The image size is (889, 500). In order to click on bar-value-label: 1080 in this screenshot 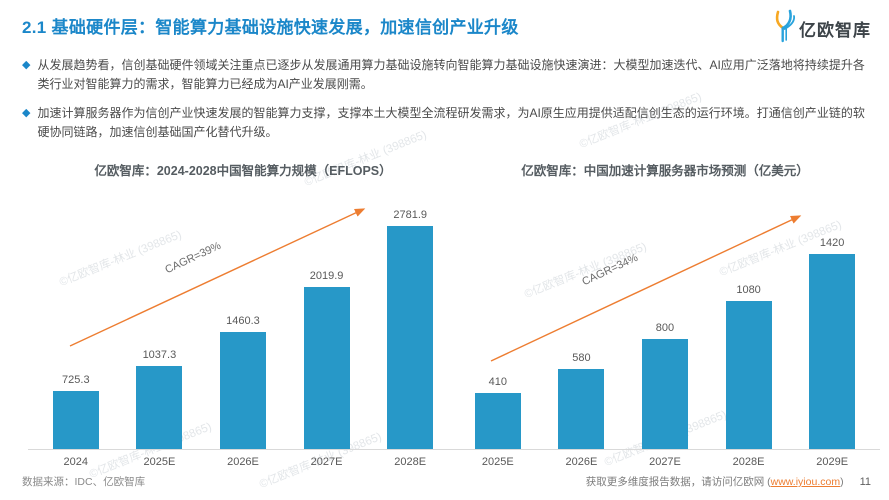, I will do `click(748, 290)`.